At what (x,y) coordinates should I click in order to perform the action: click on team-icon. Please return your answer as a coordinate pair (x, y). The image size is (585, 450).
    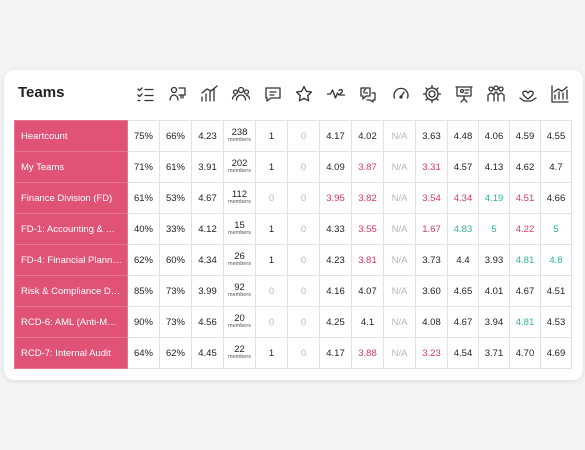
    Looking at the image, I should click on (496, 94).